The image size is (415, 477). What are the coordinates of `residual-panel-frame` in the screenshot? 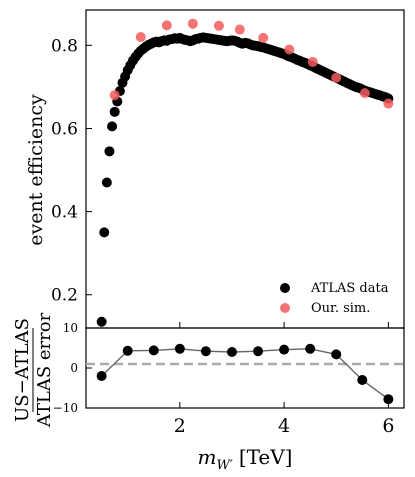 It's located at (245, 368).